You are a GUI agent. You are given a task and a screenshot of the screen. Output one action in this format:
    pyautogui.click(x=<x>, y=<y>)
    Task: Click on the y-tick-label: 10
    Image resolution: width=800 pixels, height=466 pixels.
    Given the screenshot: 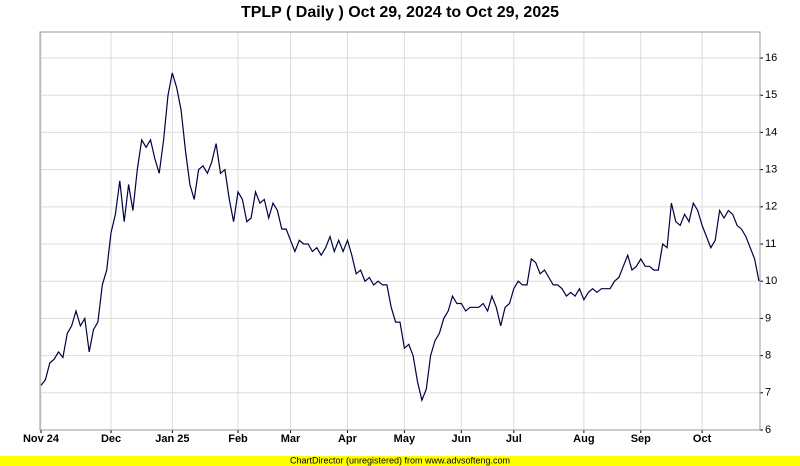 What is the action you would take?
    pyautogui.click(x=771, y=281)
    